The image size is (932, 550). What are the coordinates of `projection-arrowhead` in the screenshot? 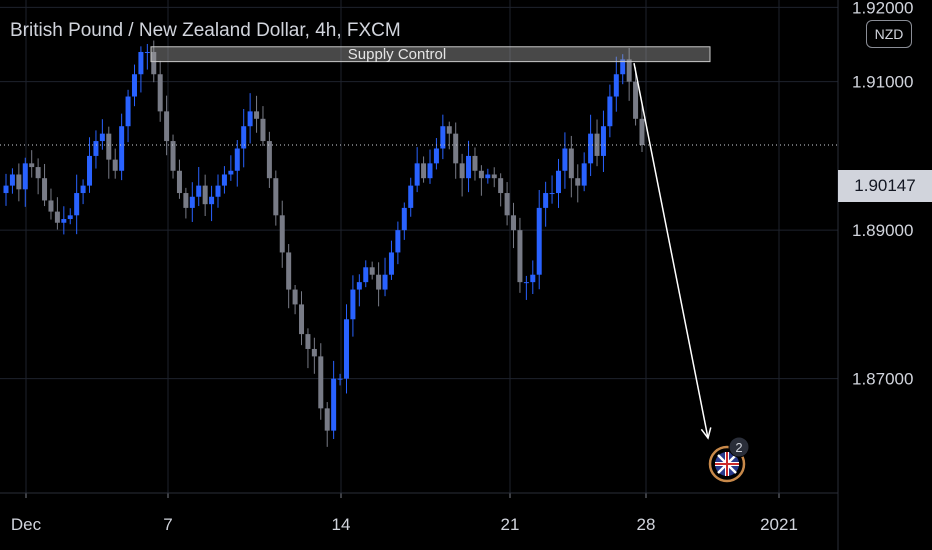 It's located at (706, 433).